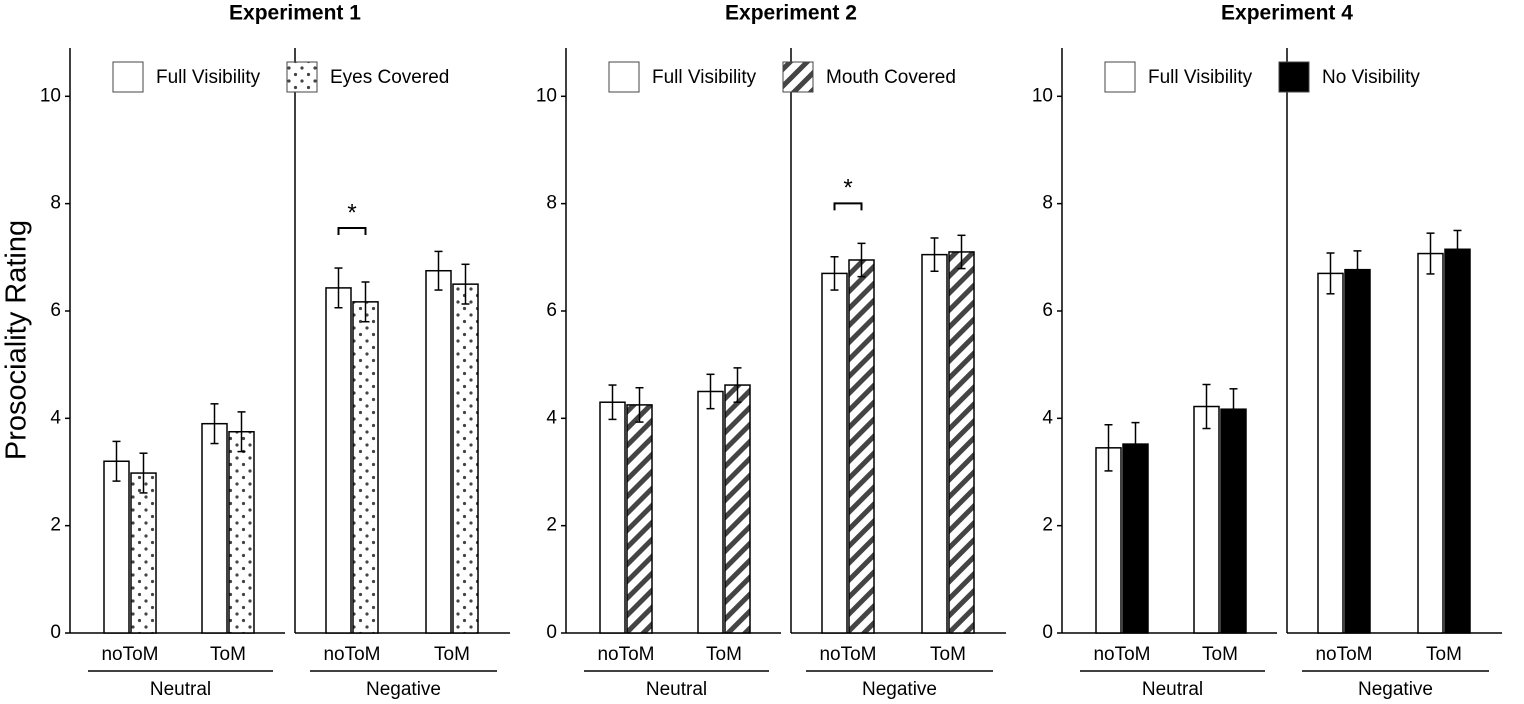 Image resolution: width=1524 pixels, height=704 pixels. I want to click on legend-label: No Visibility, so click(1371, 77).